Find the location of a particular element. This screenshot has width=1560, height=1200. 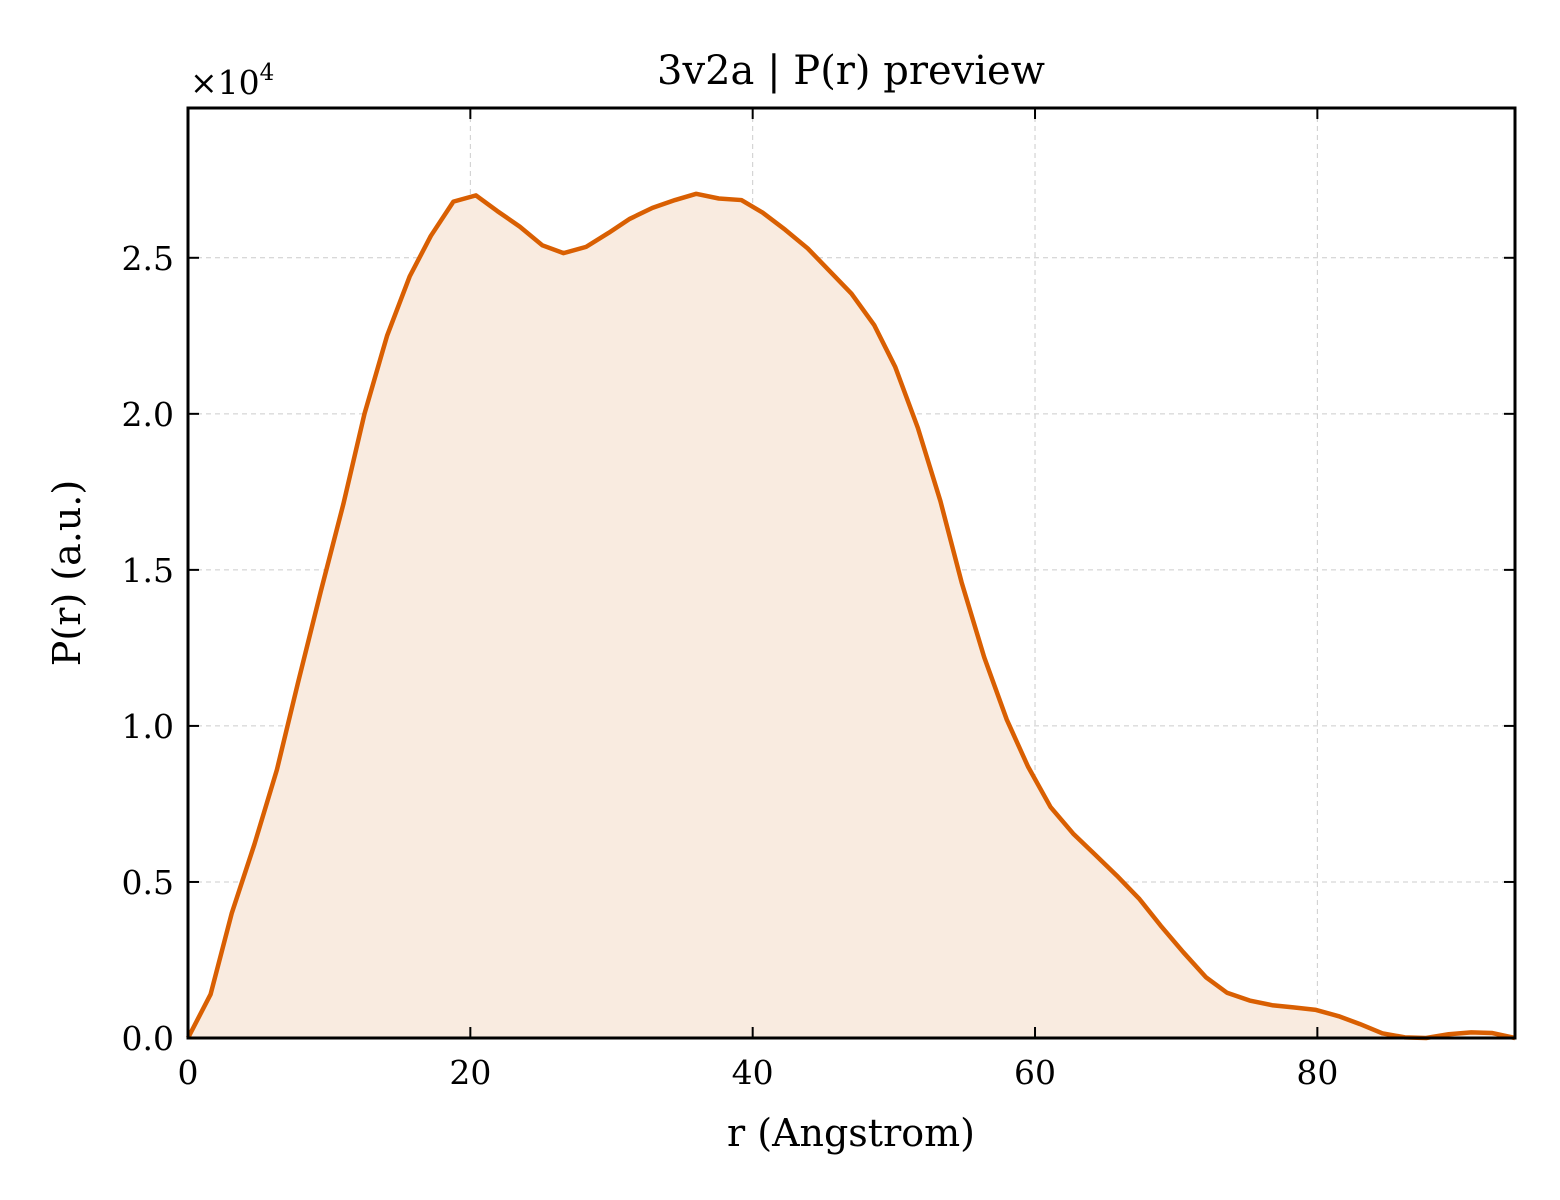

y-tick-label: 2.0 is located at coordinates (148, 414).